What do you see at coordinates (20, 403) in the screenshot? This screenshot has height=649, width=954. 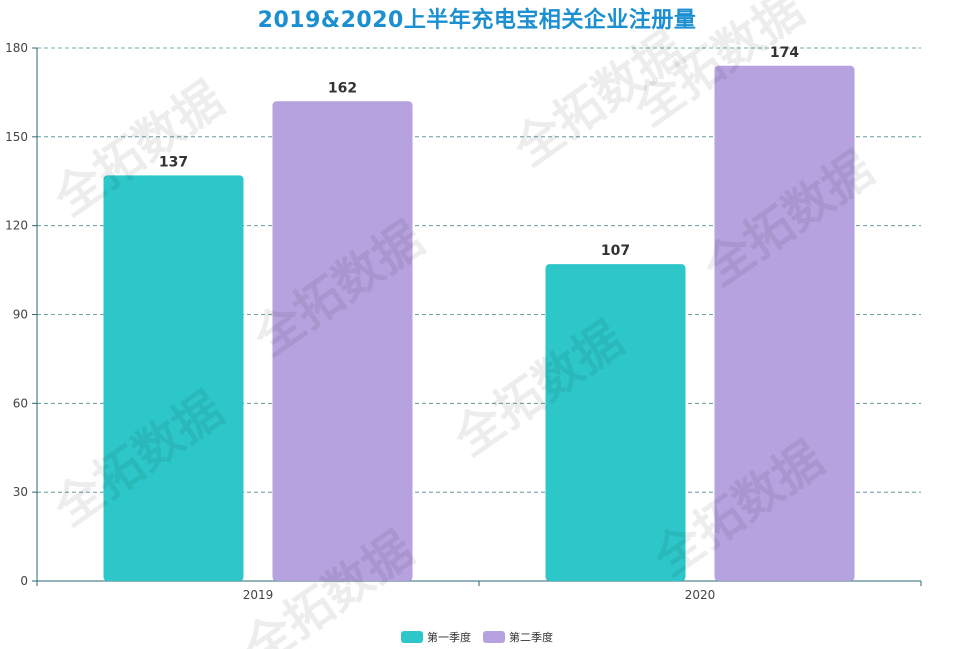 I see `y-tick-label: 60` at bounding box center [20, 403].